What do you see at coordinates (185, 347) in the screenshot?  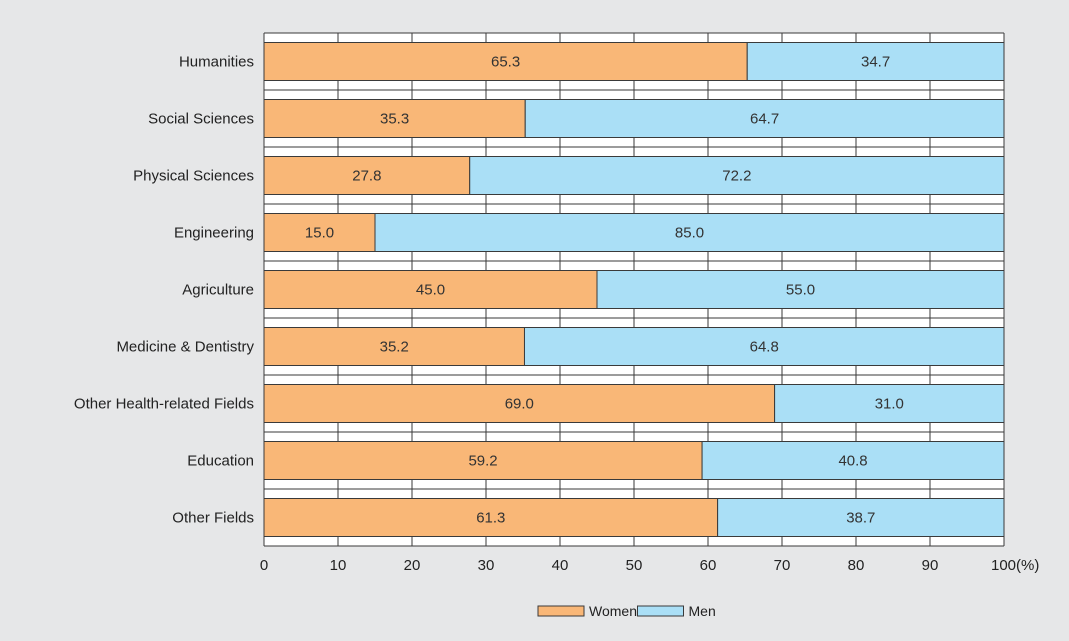 I see `category-label: Medicine & Dentistry` at bounding box center [185, 347].